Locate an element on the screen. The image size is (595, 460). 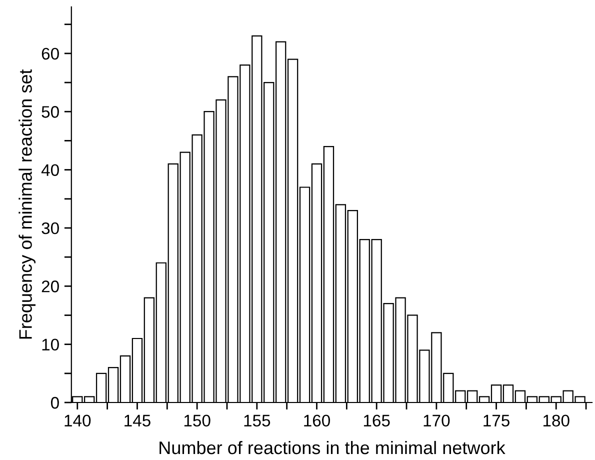
x-tick-label: 175 is located at coordinates (497, 420).